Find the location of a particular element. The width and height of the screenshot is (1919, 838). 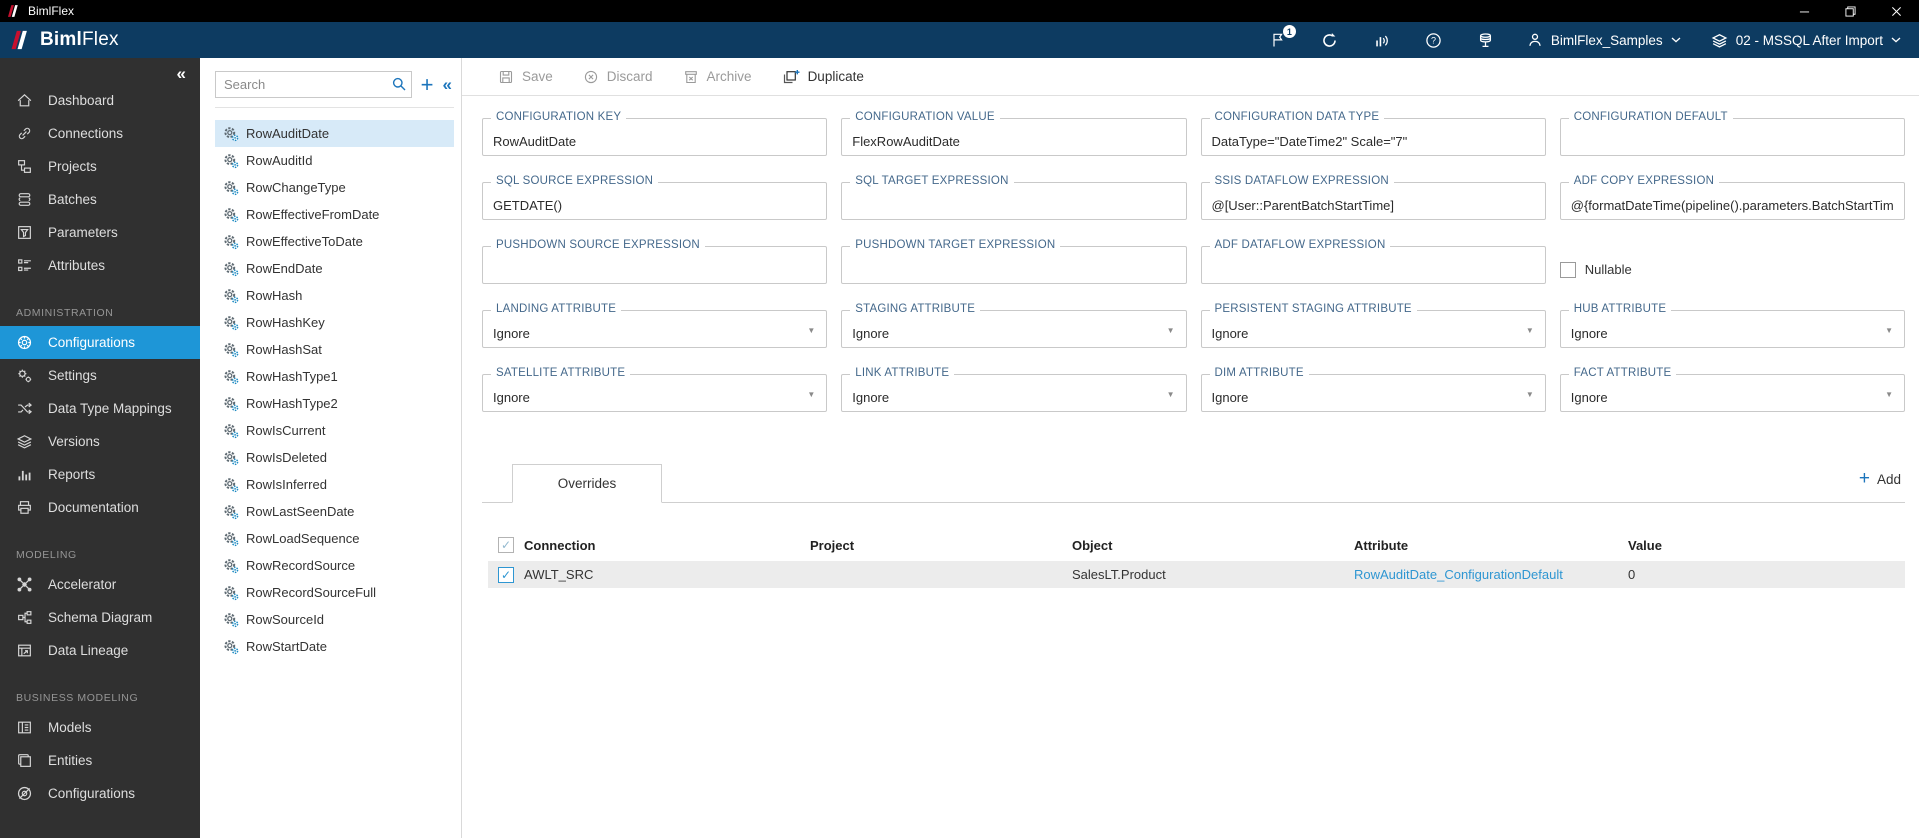

close-icon is located at coordinates (1896, 11).